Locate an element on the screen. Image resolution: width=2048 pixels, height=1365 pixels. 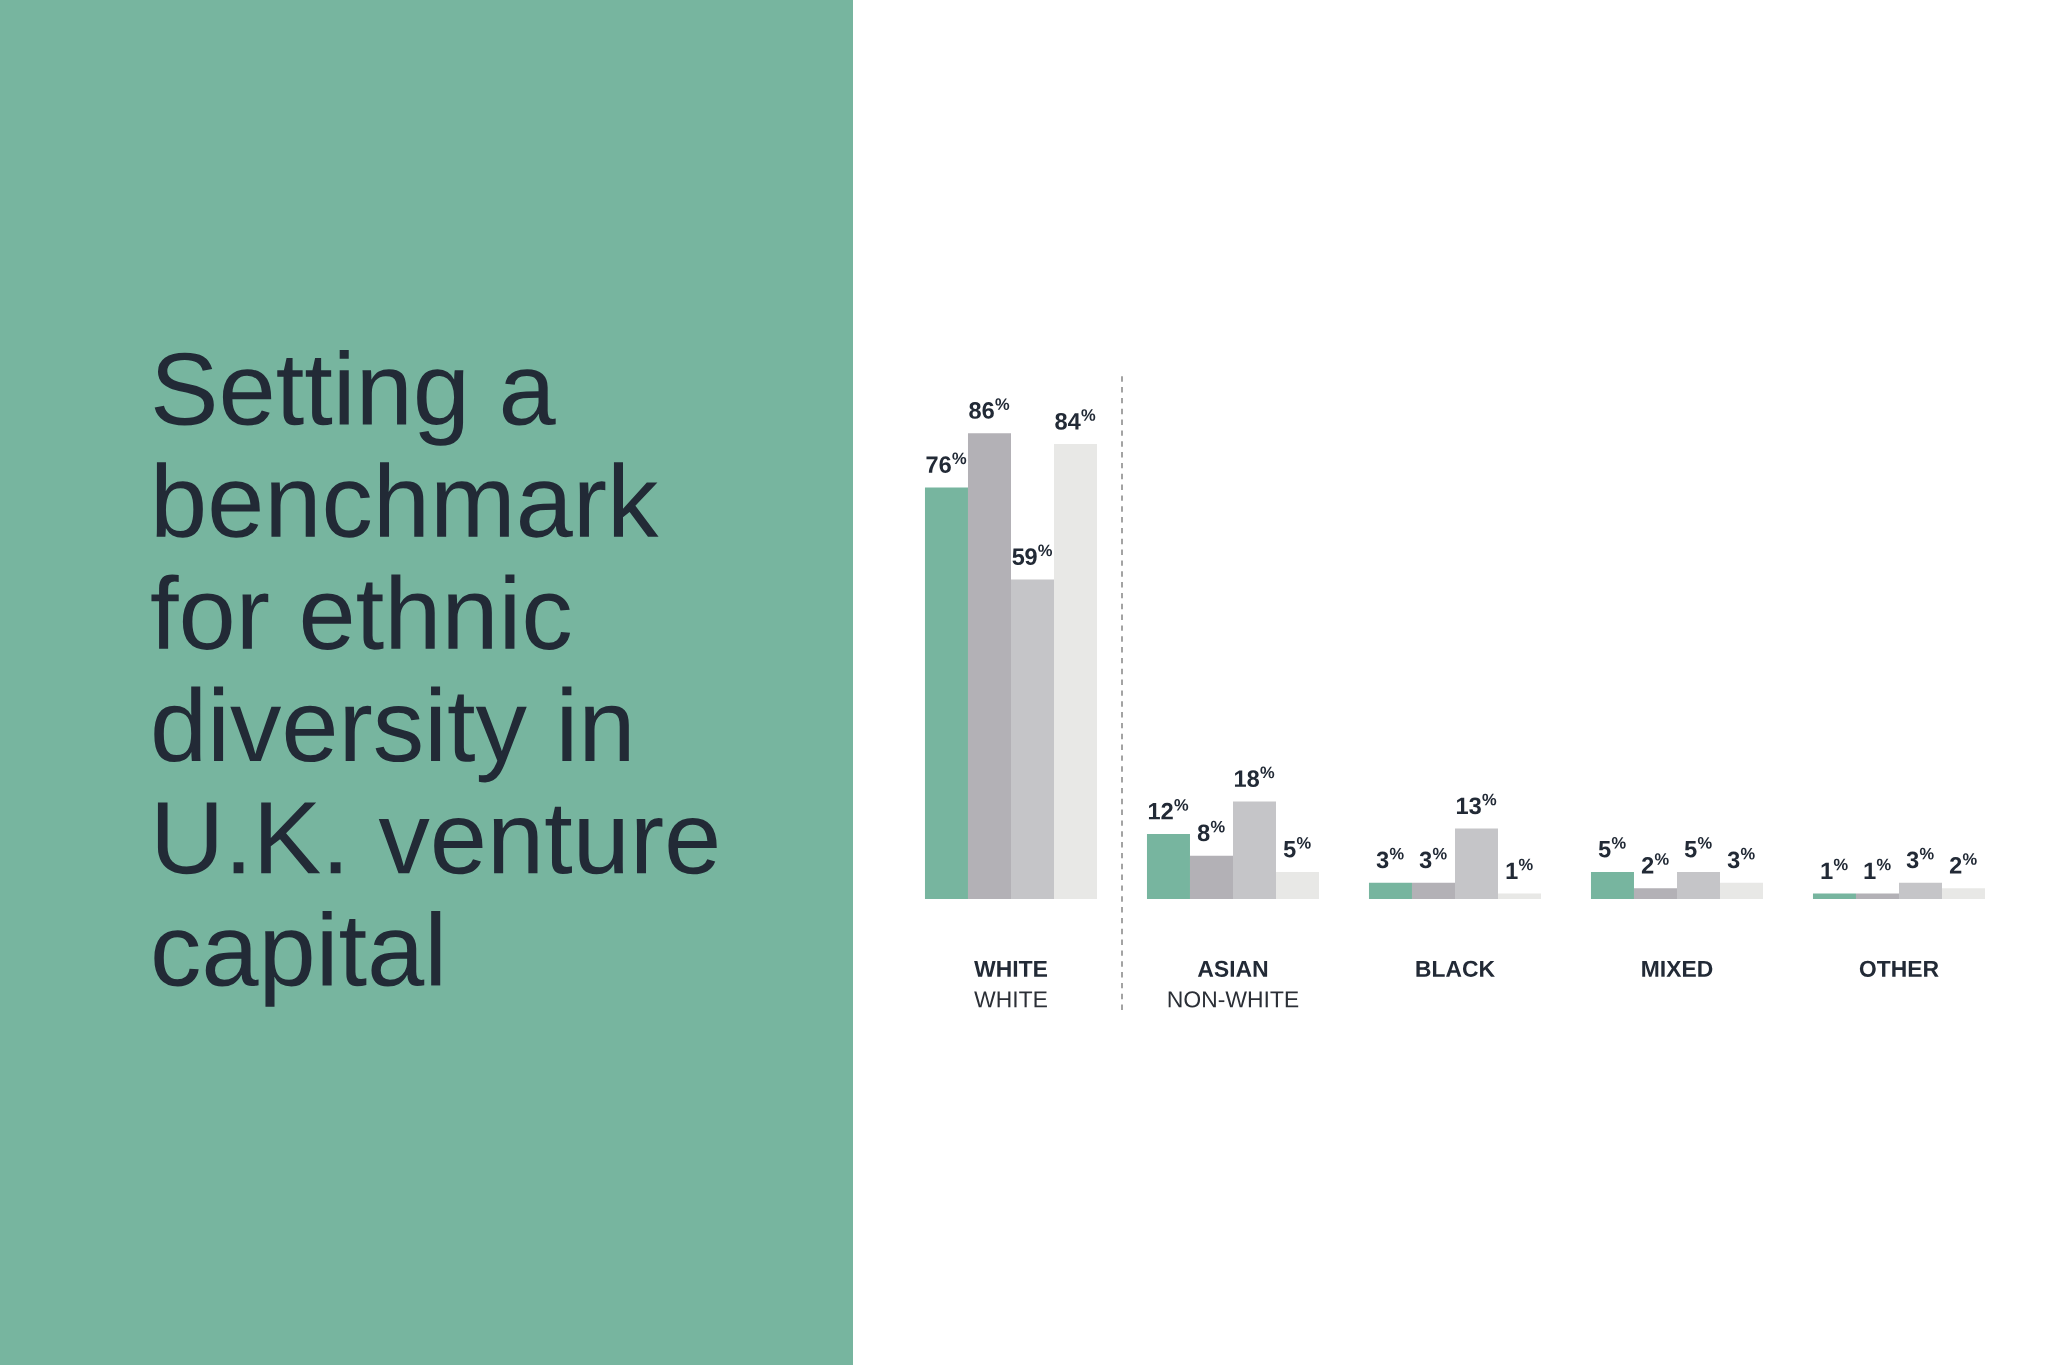
text: Setting a benchmark for ethnic diversity in U.K. venture capital is located at coordinates (434, 678).